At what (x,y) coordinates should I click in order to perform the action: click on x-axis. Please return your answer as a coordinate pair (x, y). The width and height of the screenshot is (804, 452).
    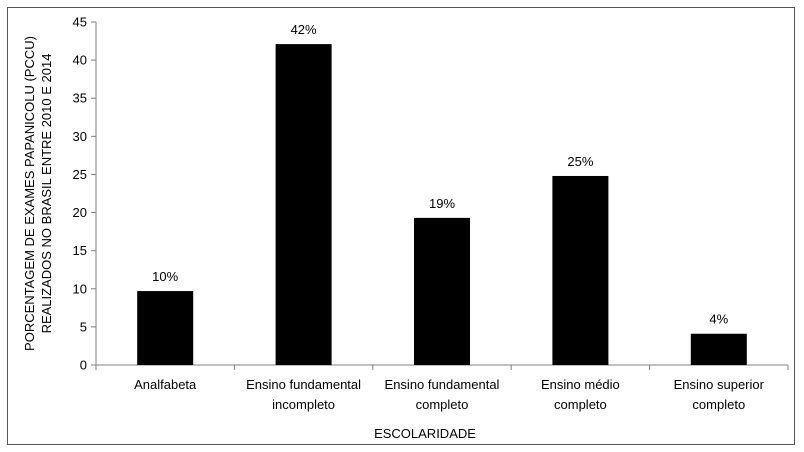
    Looking at the image, I should click on (442, 367).